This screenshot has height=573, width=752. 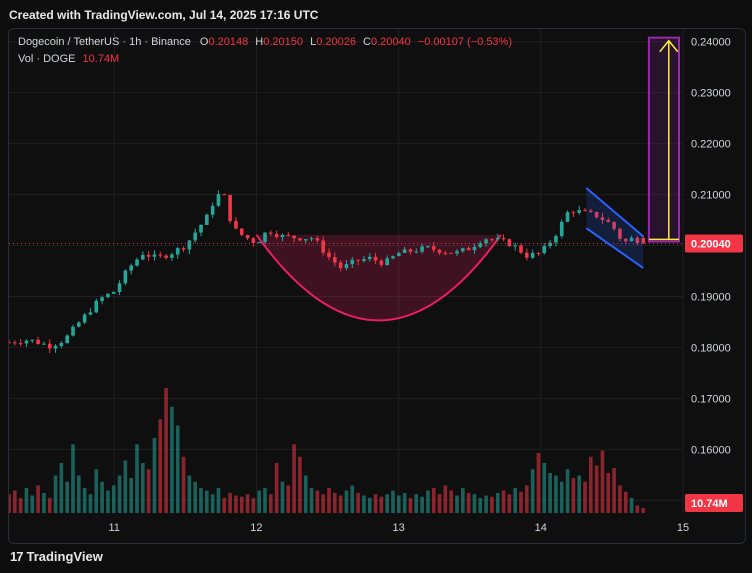 I want to click on low-label: L, so click(x=313, y=42).